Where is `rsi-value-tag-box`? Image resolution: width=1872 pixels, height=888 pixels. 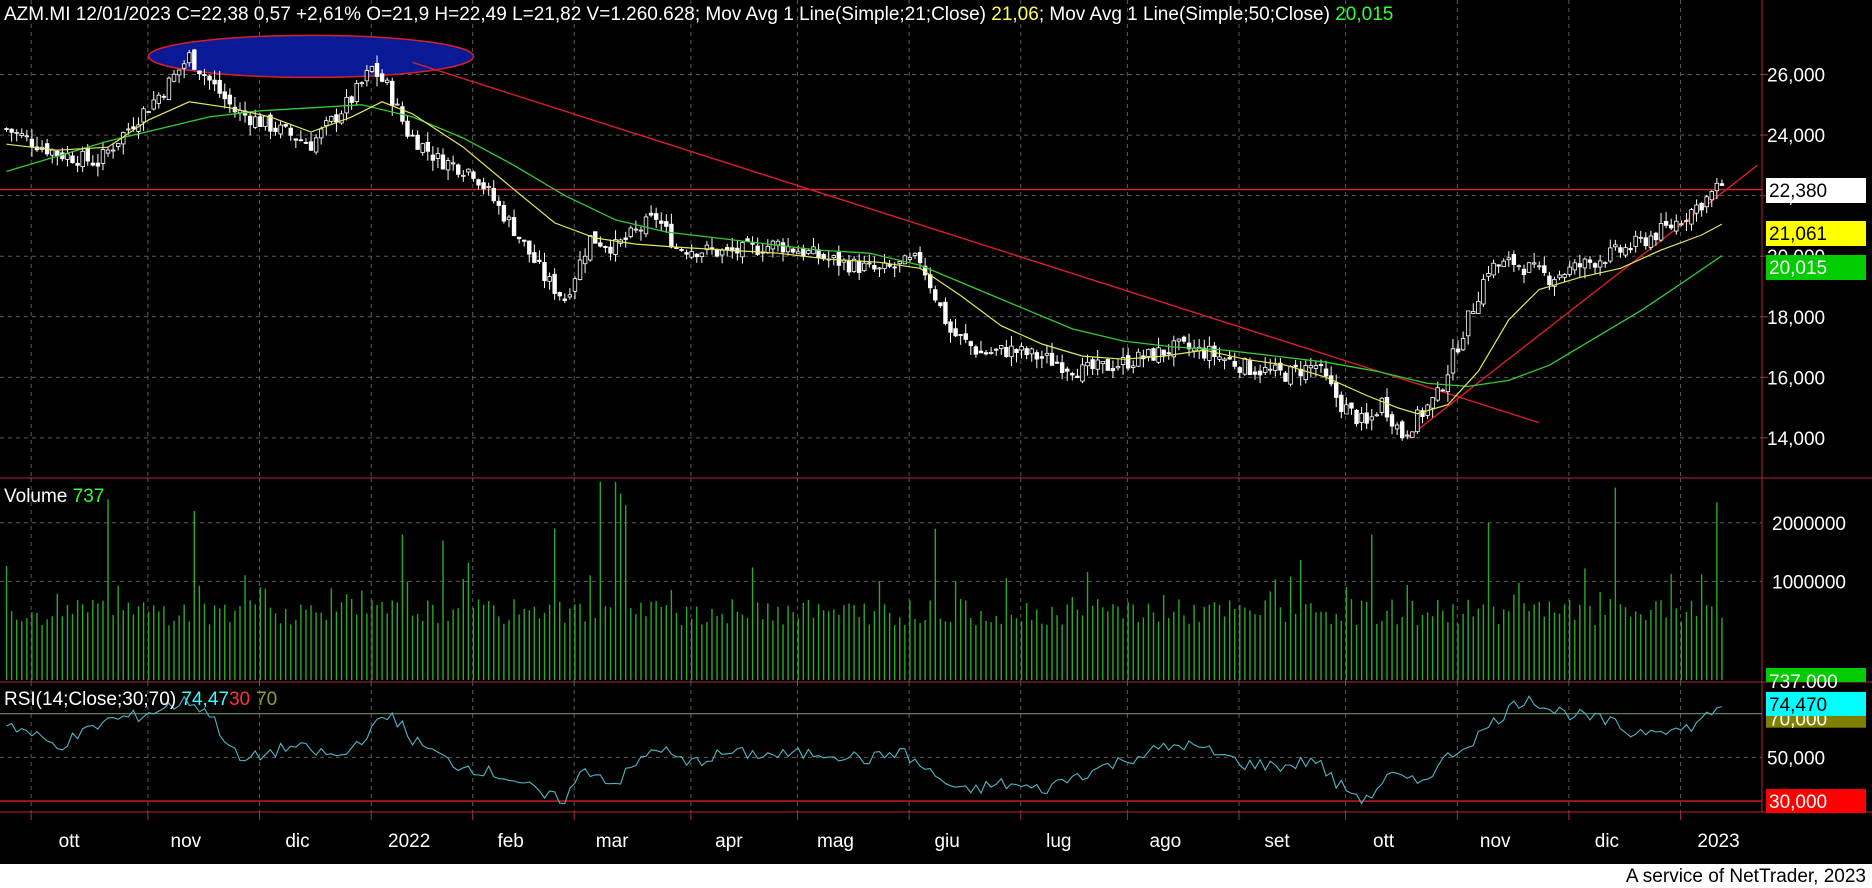 rsi-value-tag-box is located at coordinates (1816, 703).